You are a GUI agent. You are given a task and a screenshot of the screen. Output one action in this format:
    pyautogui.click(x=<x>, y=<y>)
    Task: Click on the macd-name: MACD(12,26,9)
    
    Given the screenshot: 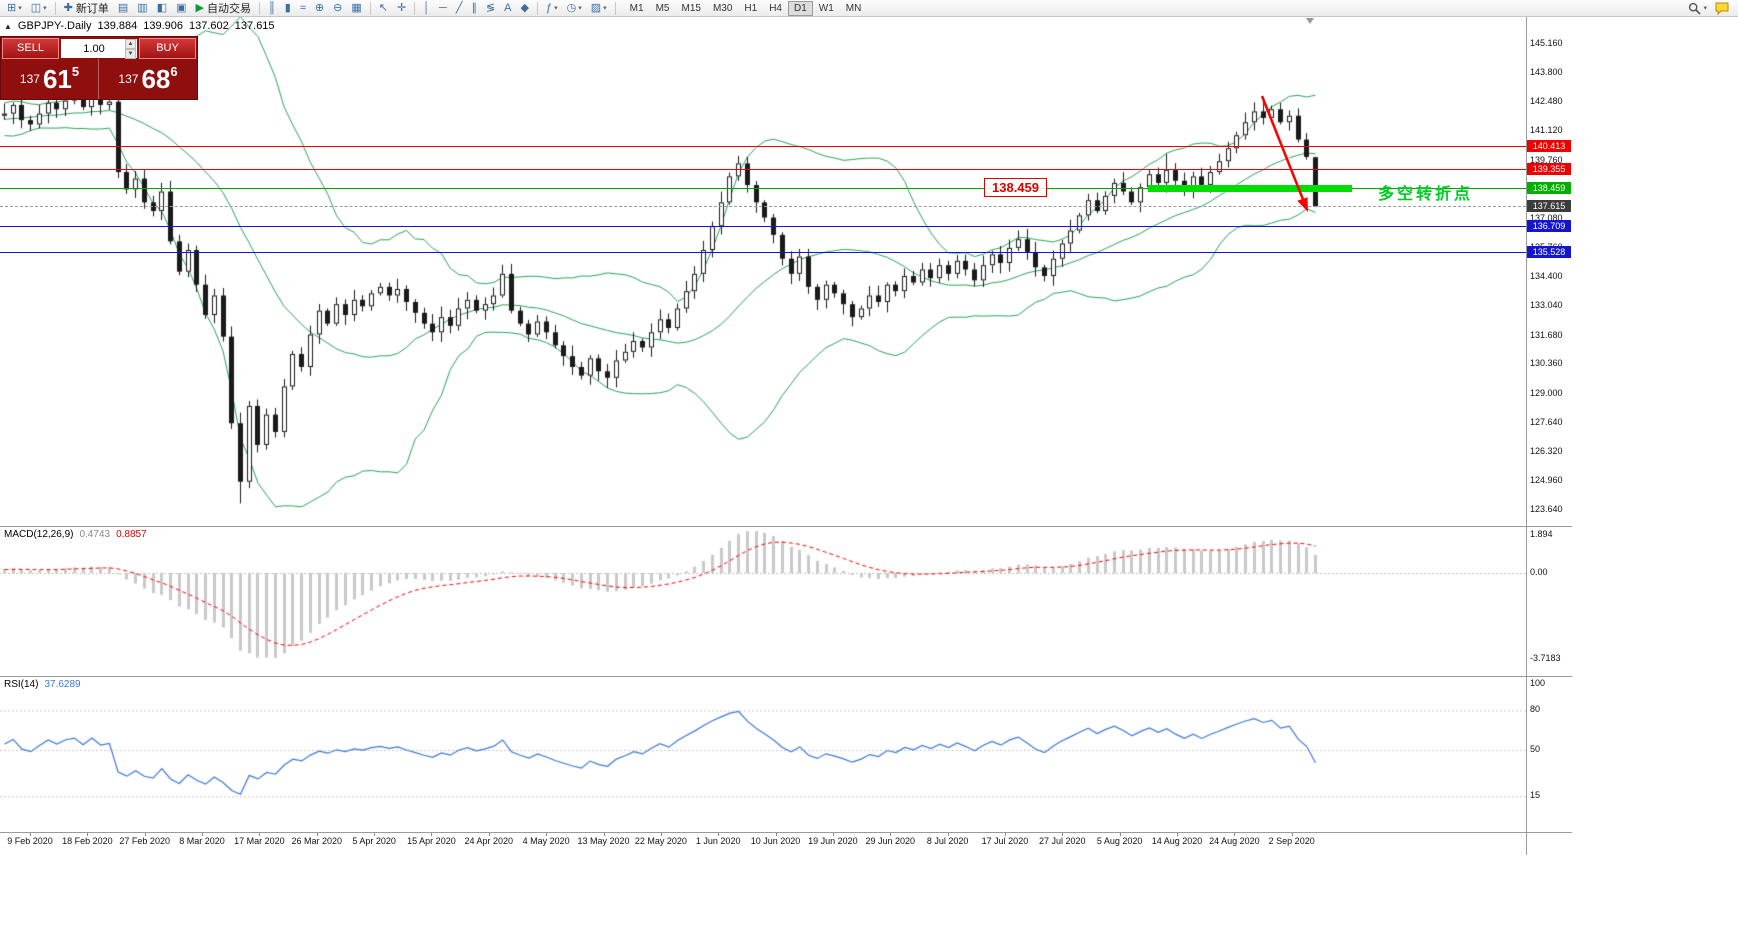 What is the action you would take?
    pyautogui.click(x=39, y=534)
    